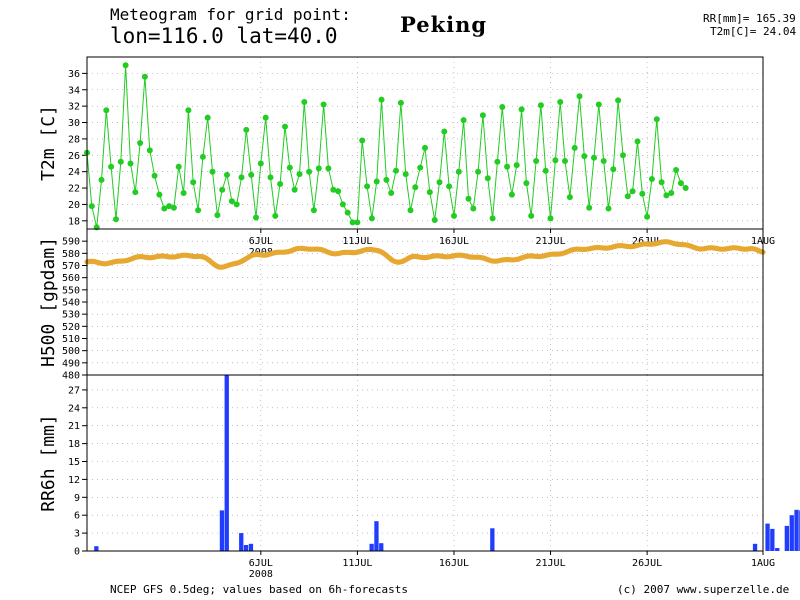 This screenshot has width=800, height=600. Describe the element at coordinates (74, 189) in the screenshot. I see `t2m-ytick-label: 22` at that location.